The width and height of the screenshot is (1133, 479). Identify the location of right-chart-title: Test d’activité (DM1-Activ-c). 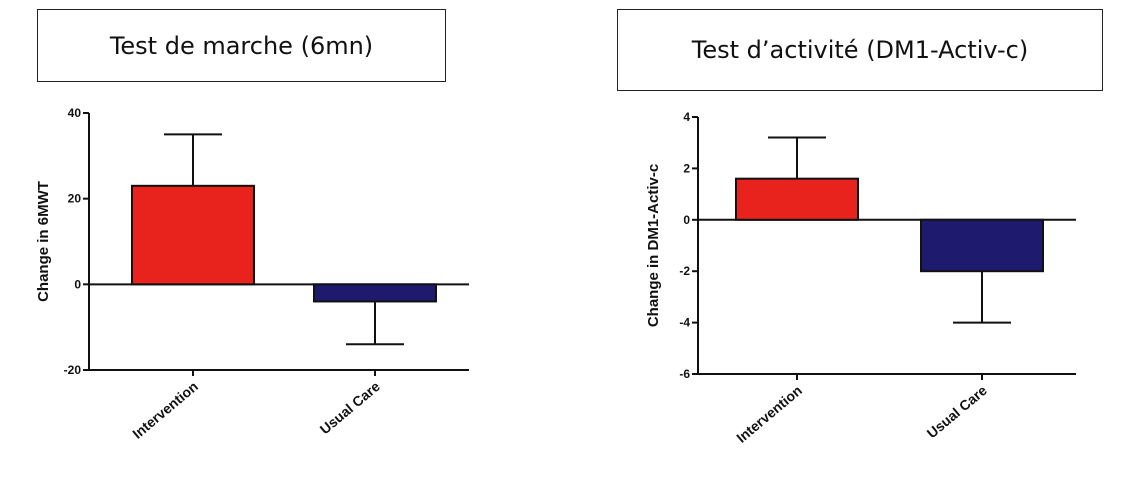
(860, 50).